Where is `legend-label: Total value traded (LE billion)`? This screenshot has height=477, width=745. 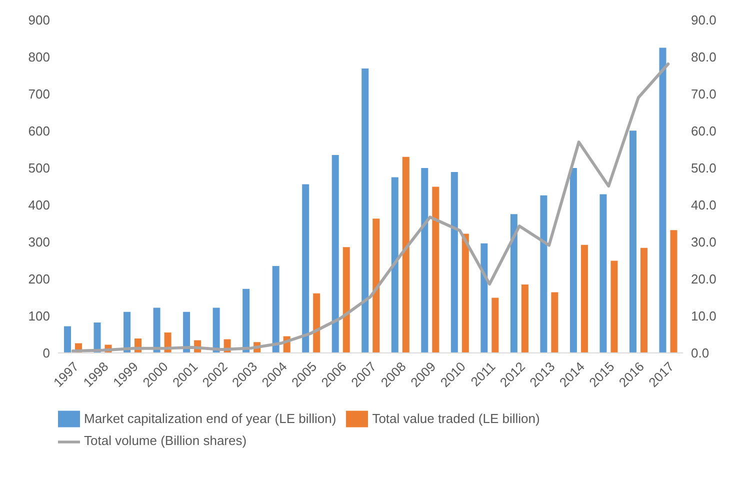 legend-label: Total value traded (LE billion) is located at coordinates (456, 418).